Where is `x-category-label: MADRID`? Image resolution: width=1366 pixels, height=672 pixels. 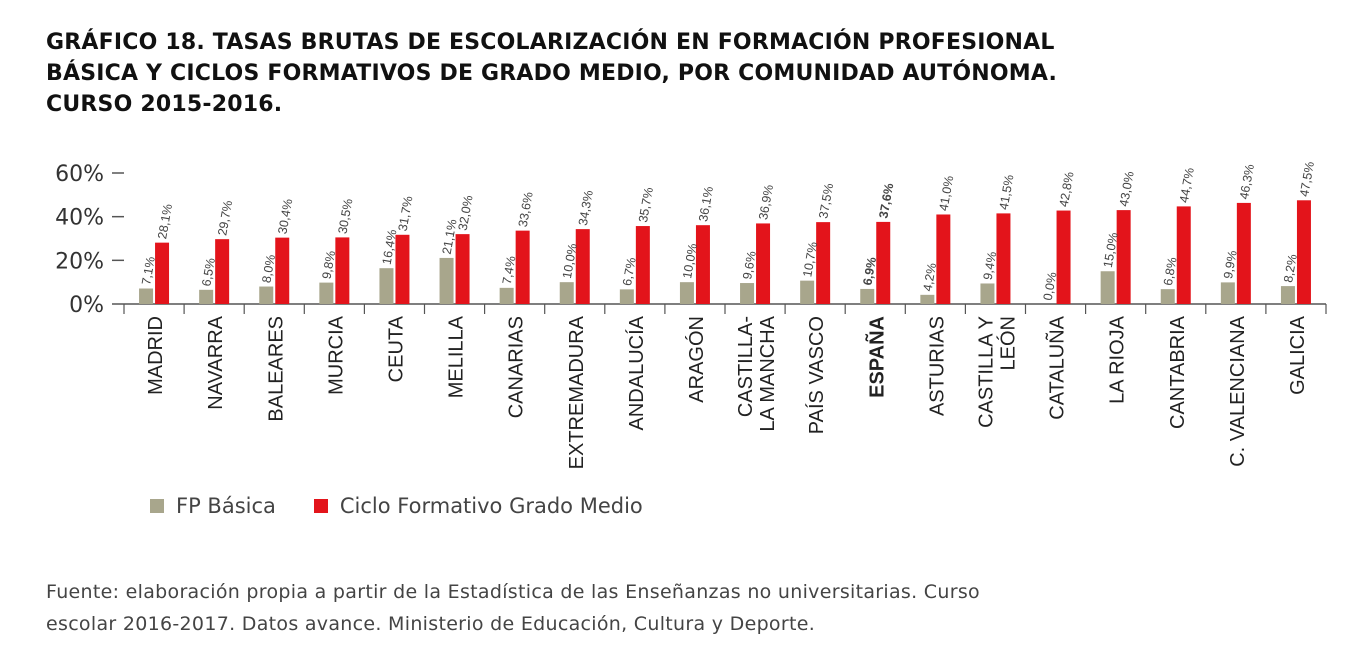
x-category-label: MADRID is located at coordinates (156, 355).